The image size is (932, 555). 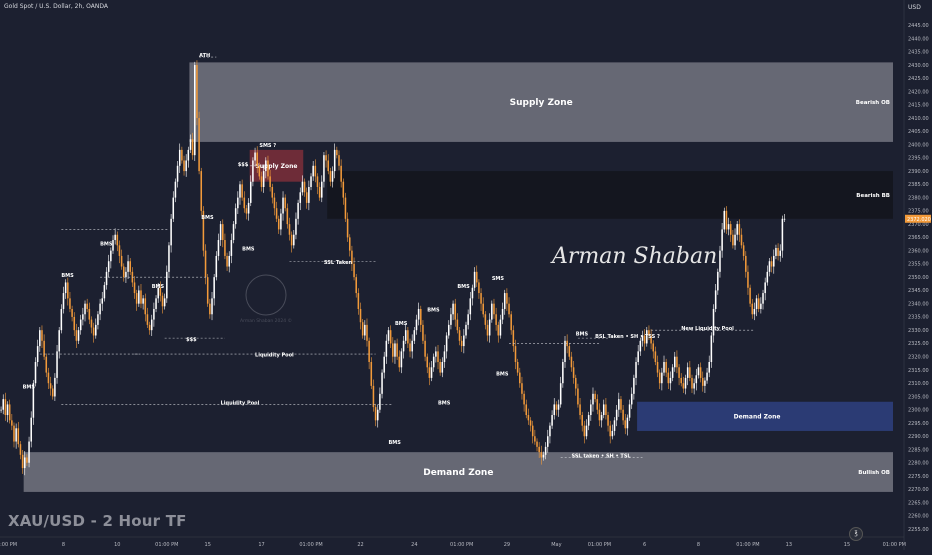 What do you see at coordinates (919, 220) in the screenshot?
I see `last-price-label: 2372.020` at bounding box center [919, 220].